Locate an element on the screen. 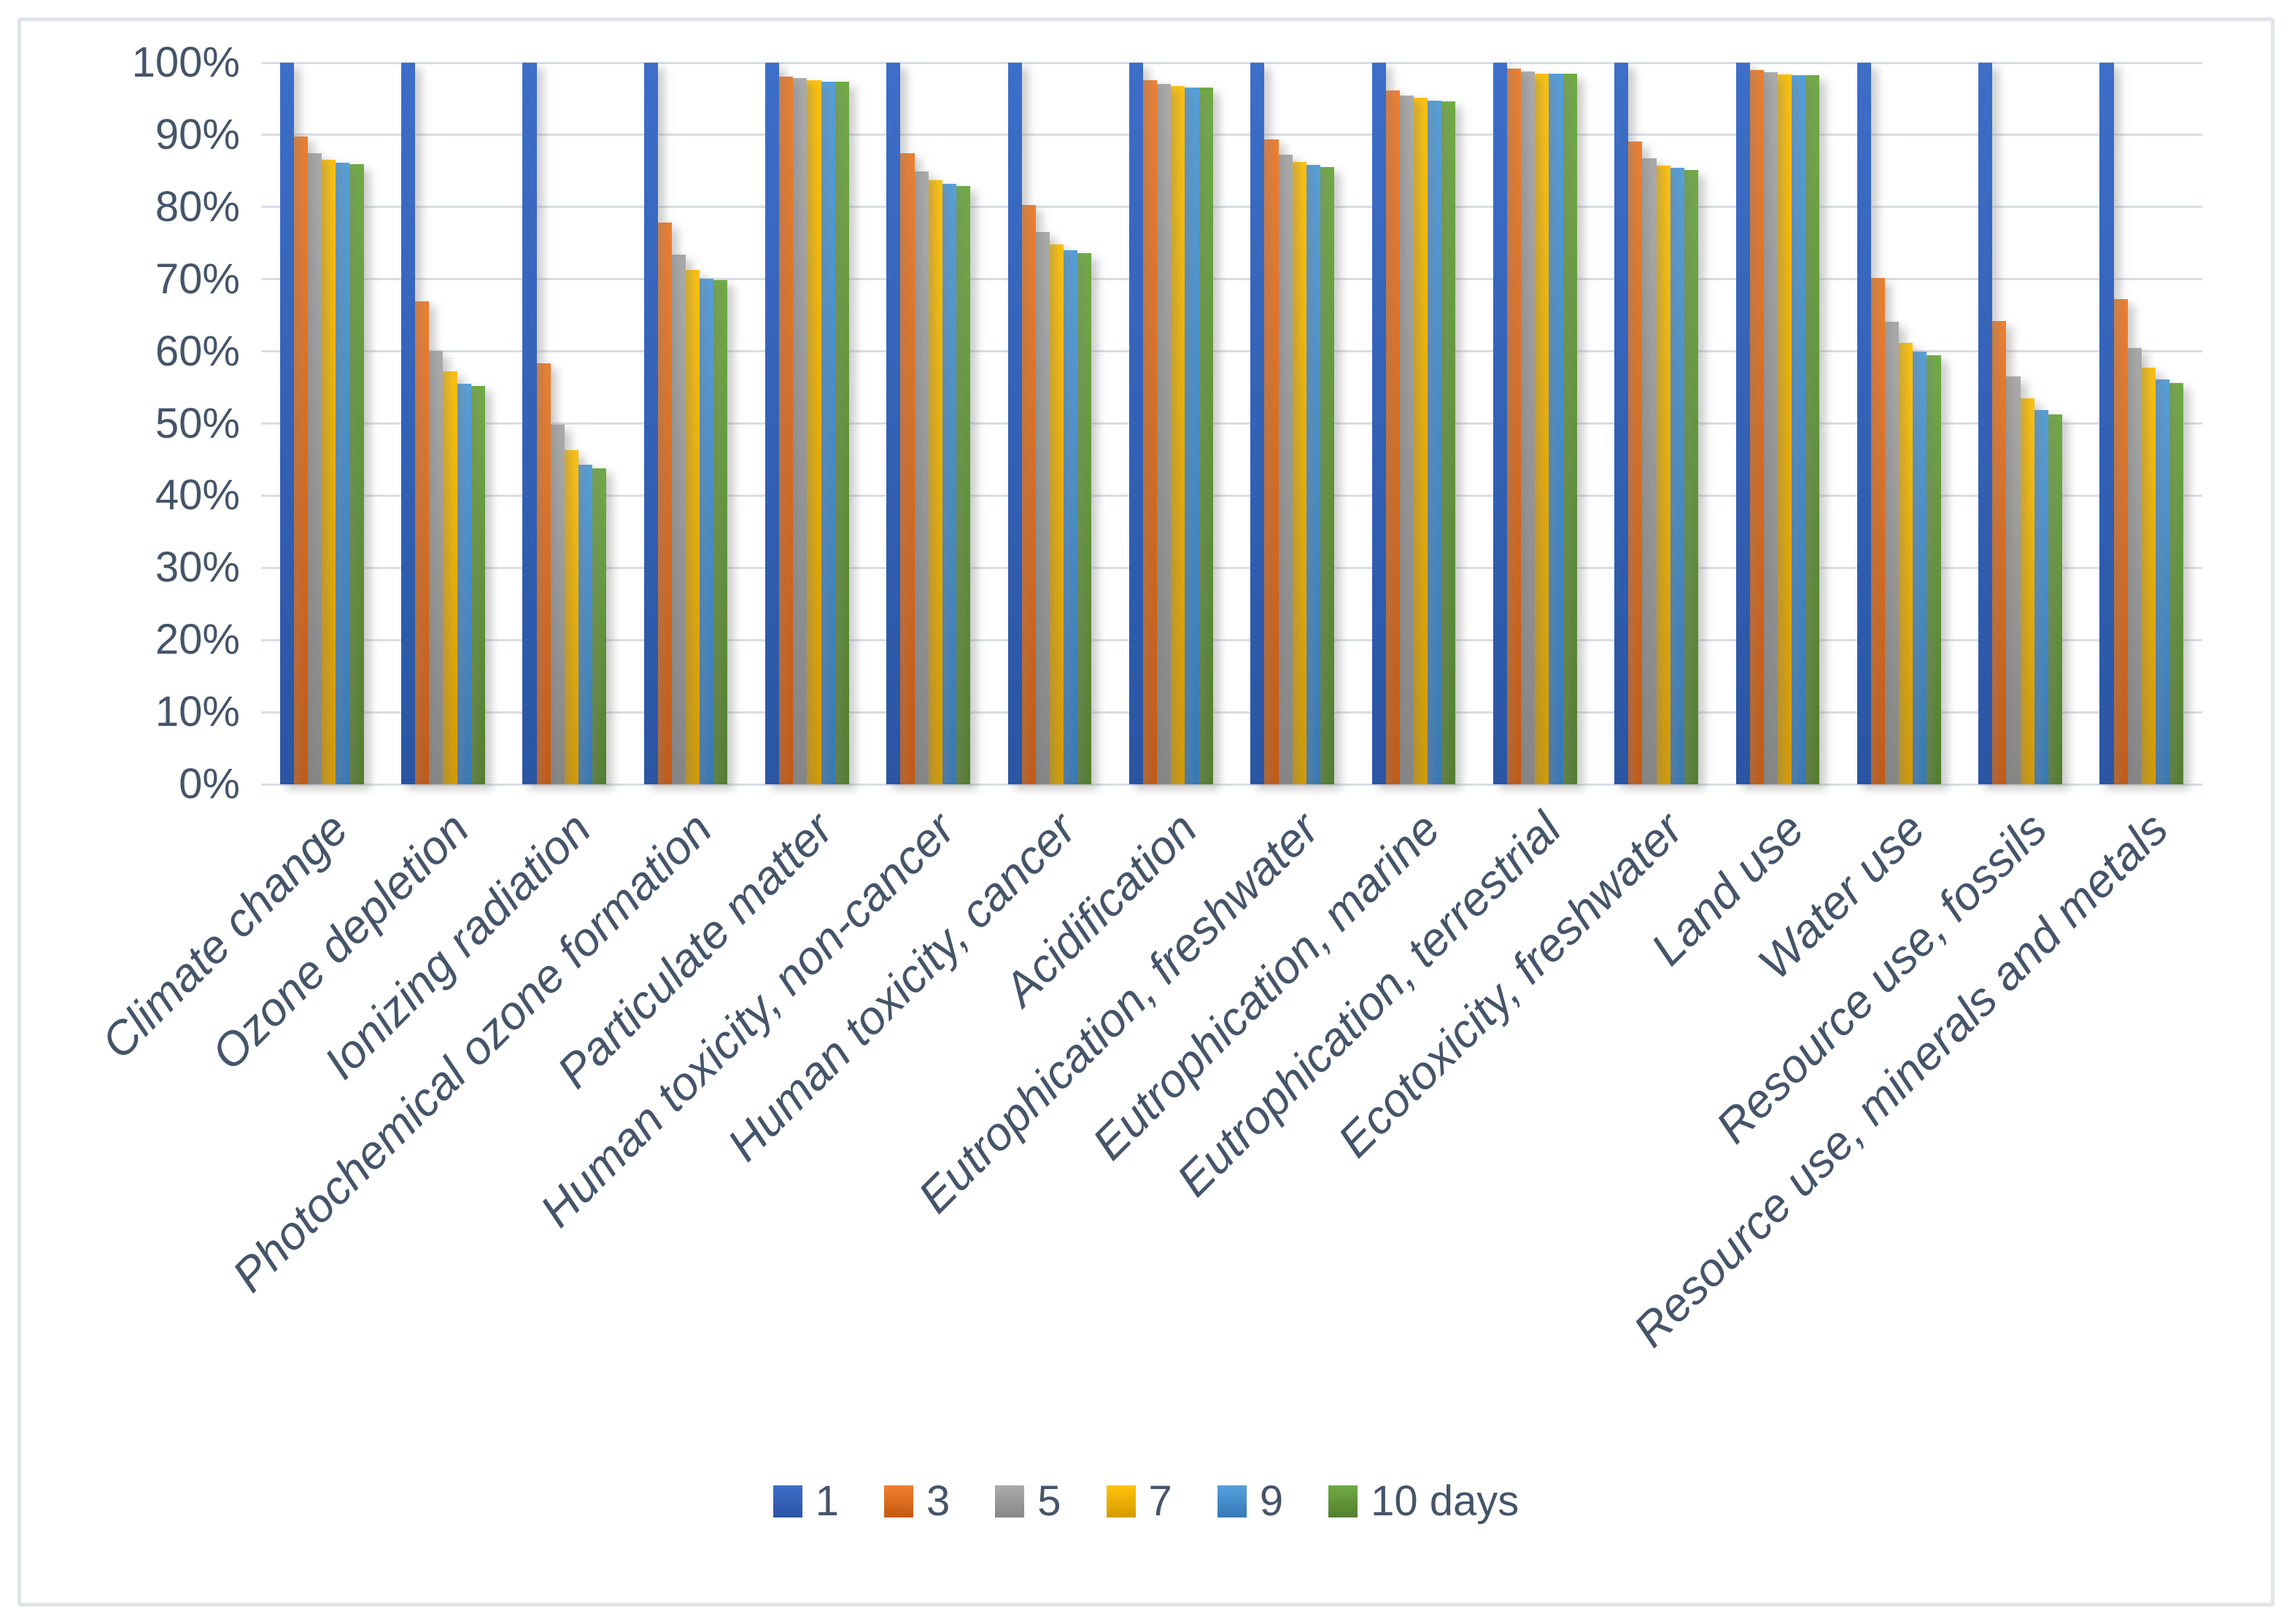 This screenshot has width=2292, height=1624. y-tick-label-10: 10% is located at coordinates (197, 712).